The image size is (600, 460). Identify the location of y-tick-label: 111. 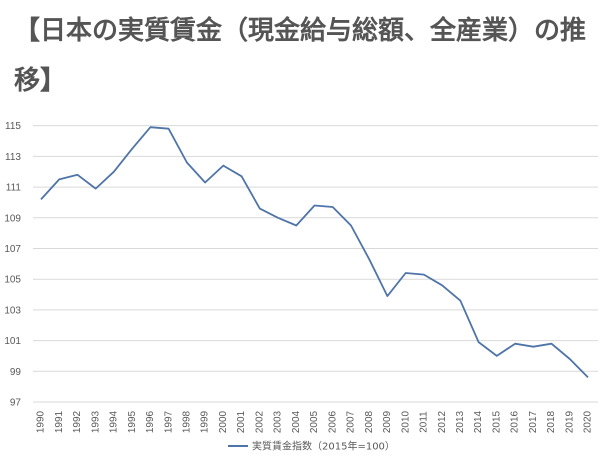
(14, 188).